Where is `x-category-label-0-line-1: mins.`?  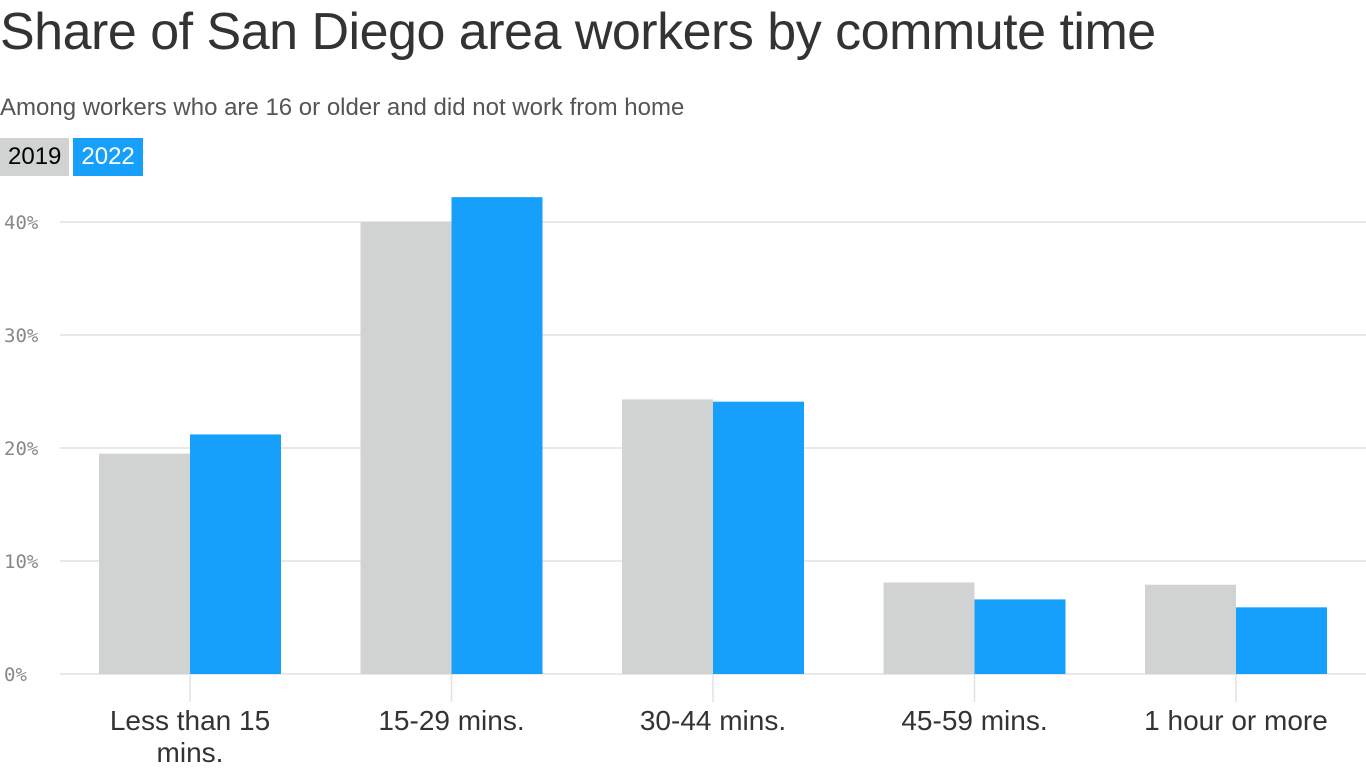
x-category-label-0-line-1: mins. is located at coordinates (190, 752).